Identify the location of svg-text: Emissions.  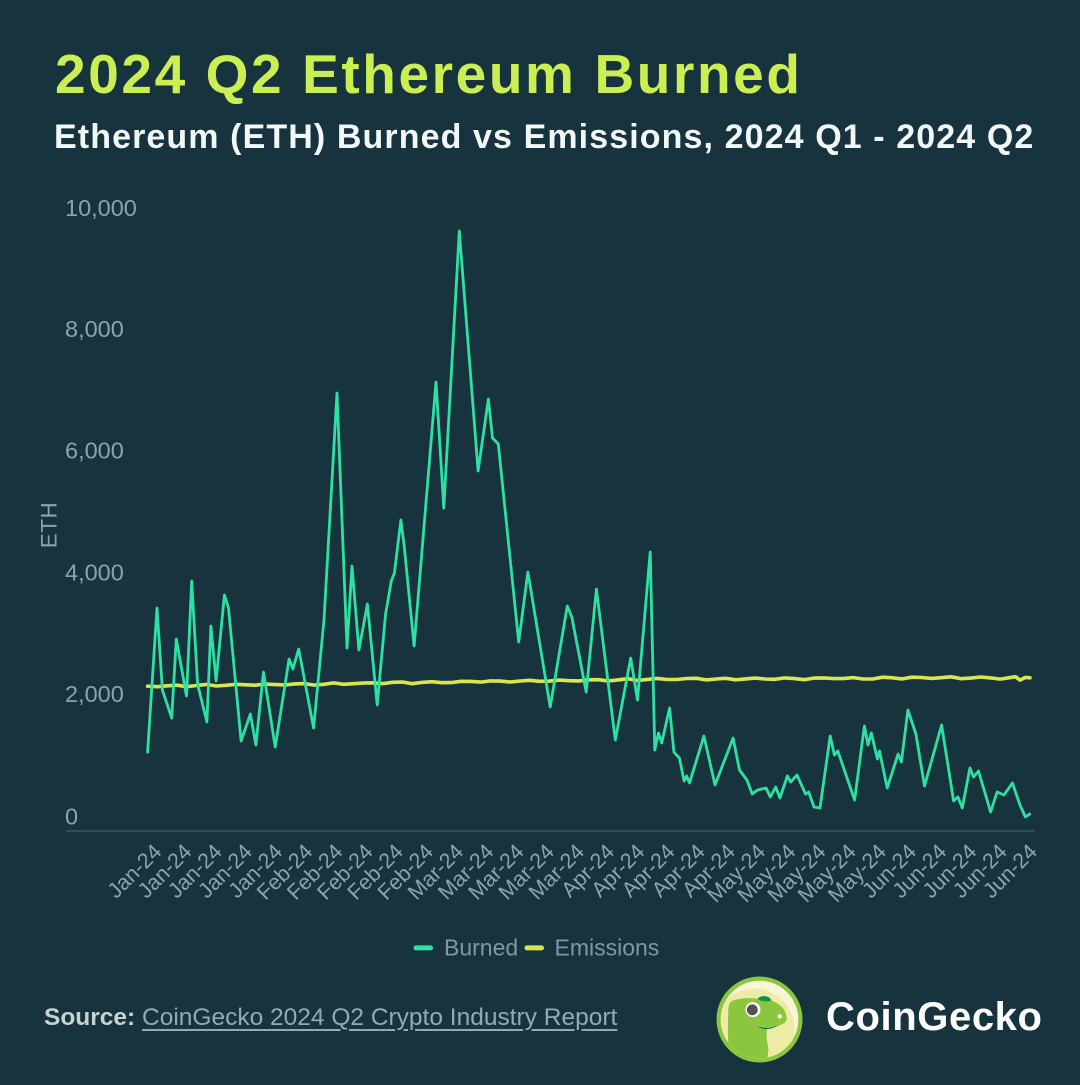
(607, 948).